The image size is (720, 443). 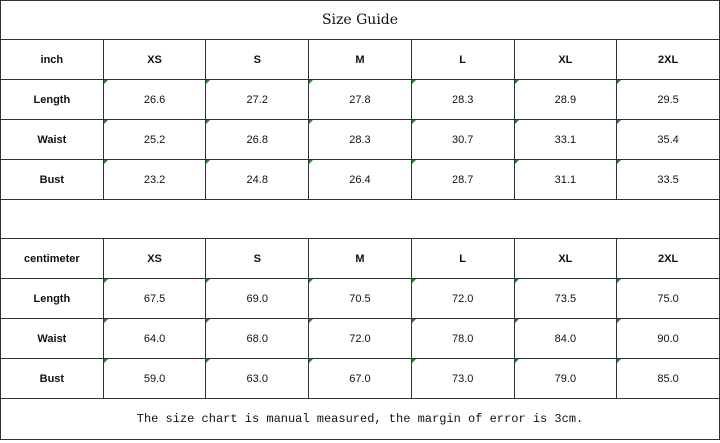 I want to click on measurement-value: 75.0, so click(x=668, y=298).